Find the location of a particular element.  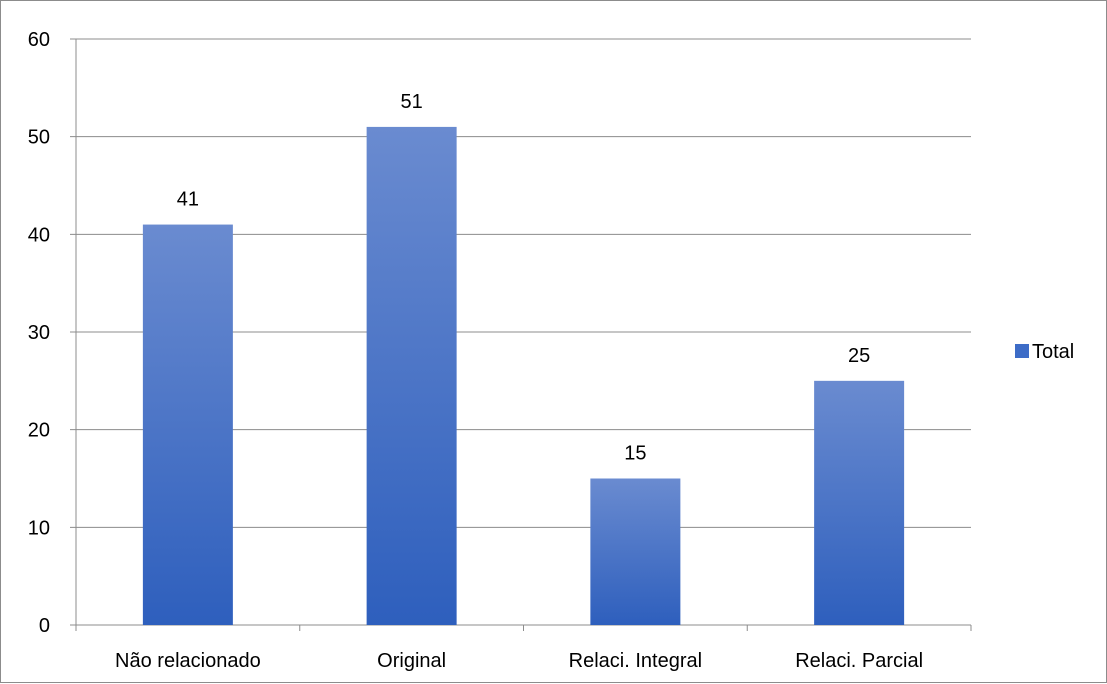

y-tick-label: 10 is located at coordinates (39, 528).